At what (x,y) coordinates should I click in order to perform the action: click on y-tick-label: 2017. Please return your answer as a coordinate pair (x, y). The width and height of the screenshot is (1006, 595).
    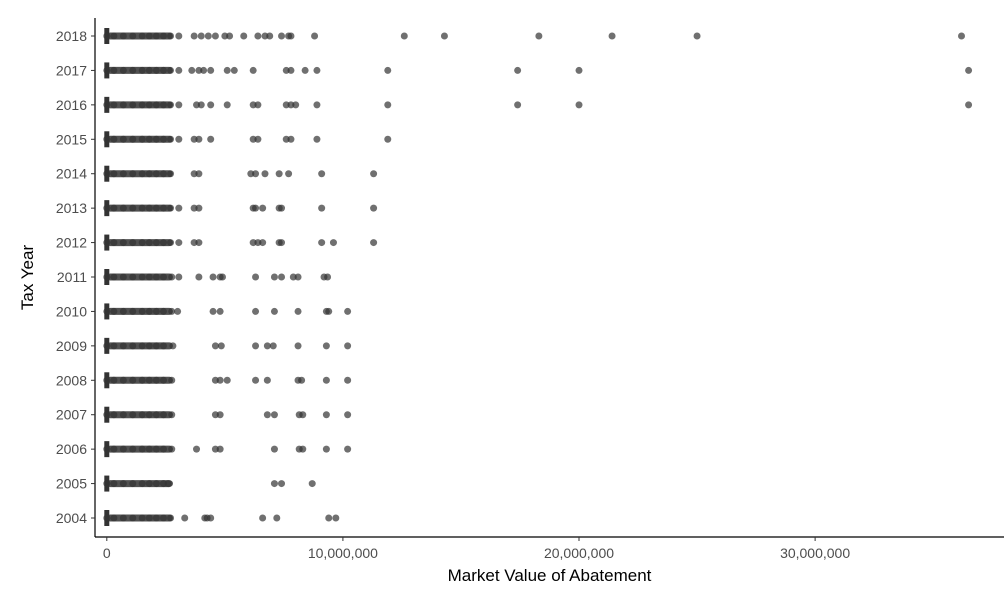
    Looking at the image, I should click on (71, 70).